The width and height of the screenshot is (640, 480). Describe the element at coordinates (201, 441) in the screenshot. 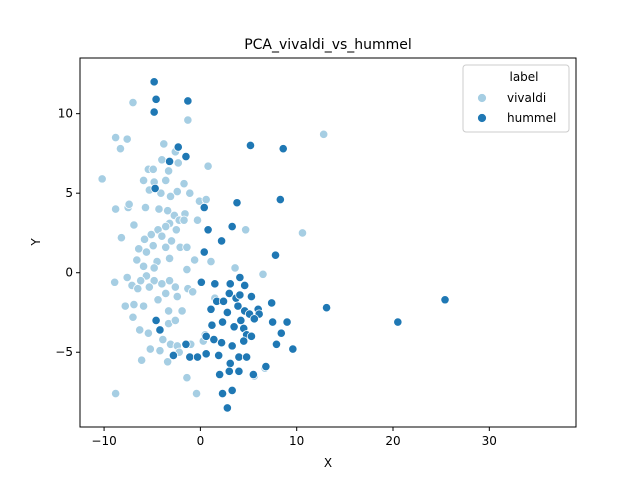

I see `x-tick-label-0: 0` at that location.